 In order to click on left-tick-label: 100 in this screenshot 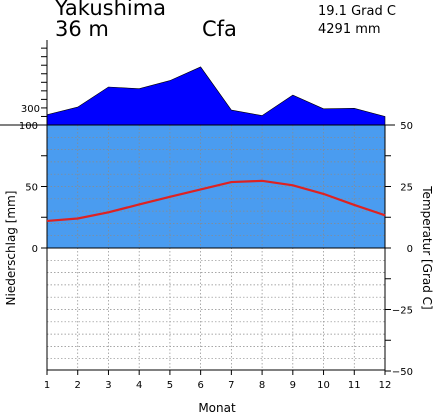, I will do `click(28, 126)`.